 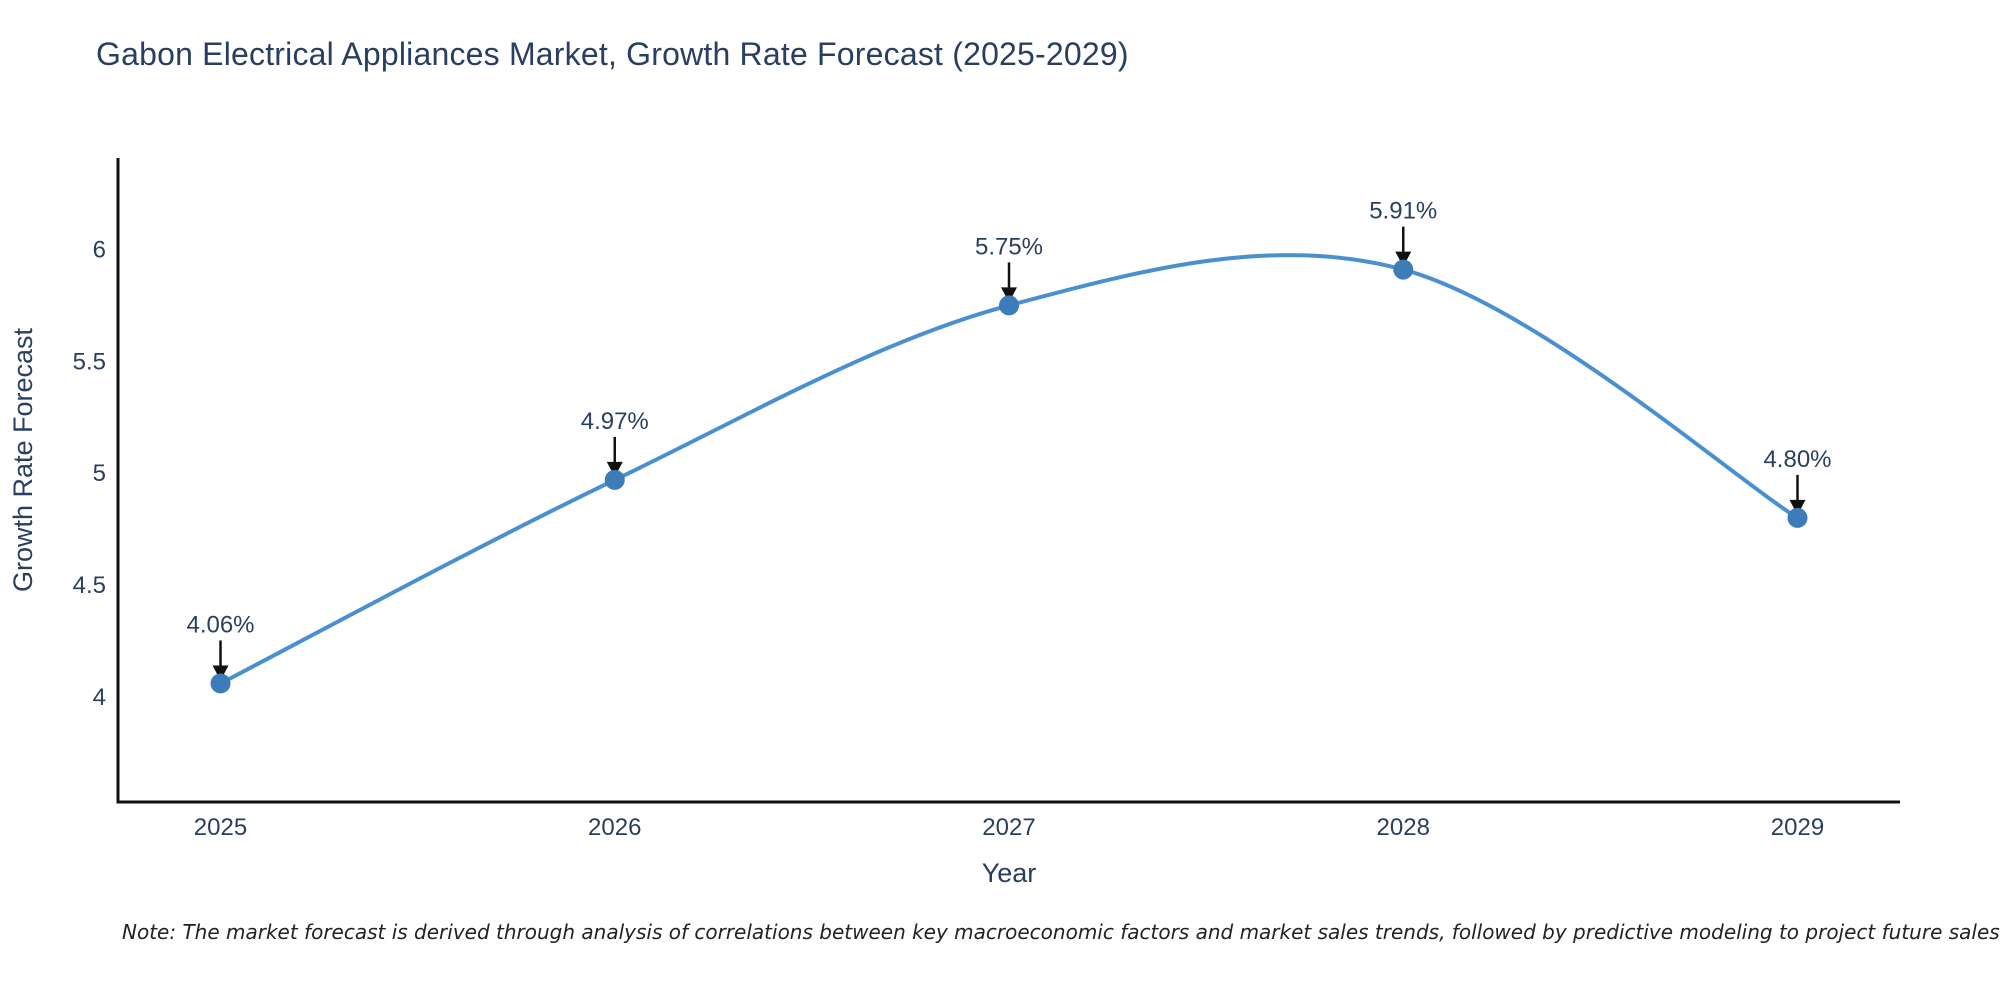 I want to click on y-tick-label-5.5: 5.5, so click(x=89, y=361).